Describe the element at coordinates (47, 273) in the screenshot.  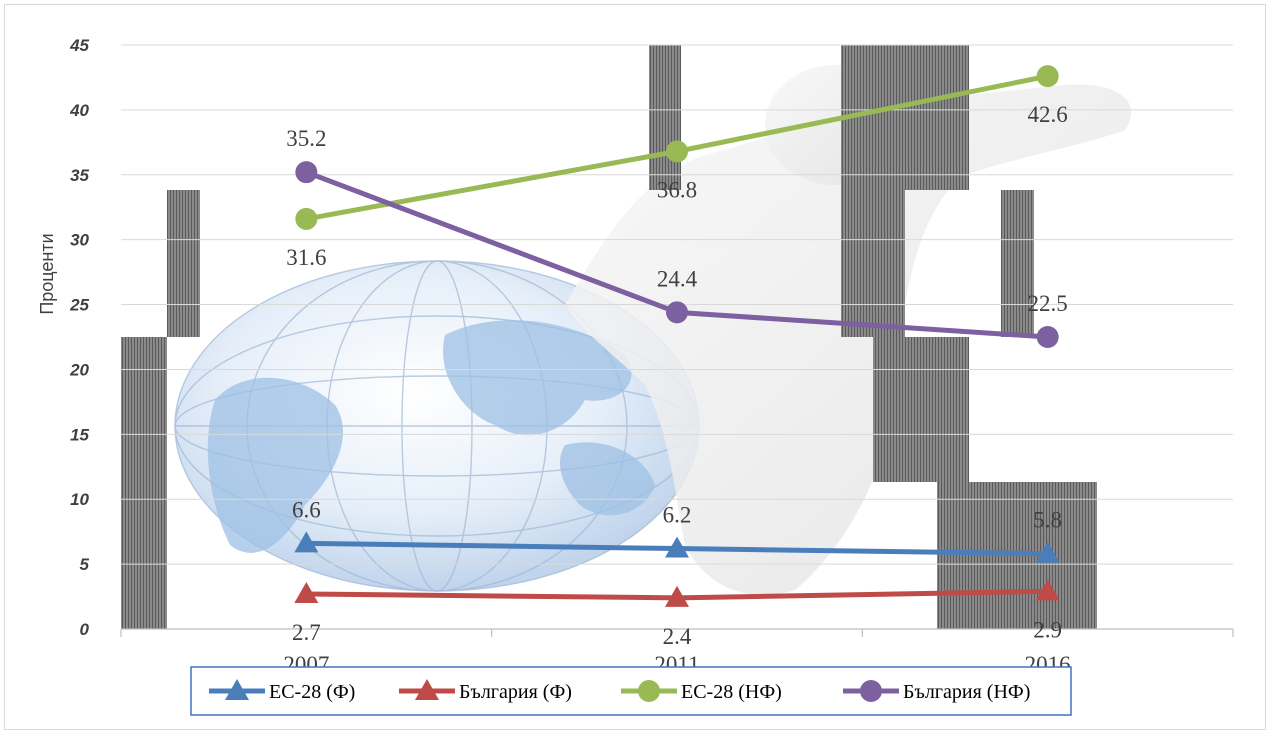
I see `y-axis-title: Проценти` at that location.